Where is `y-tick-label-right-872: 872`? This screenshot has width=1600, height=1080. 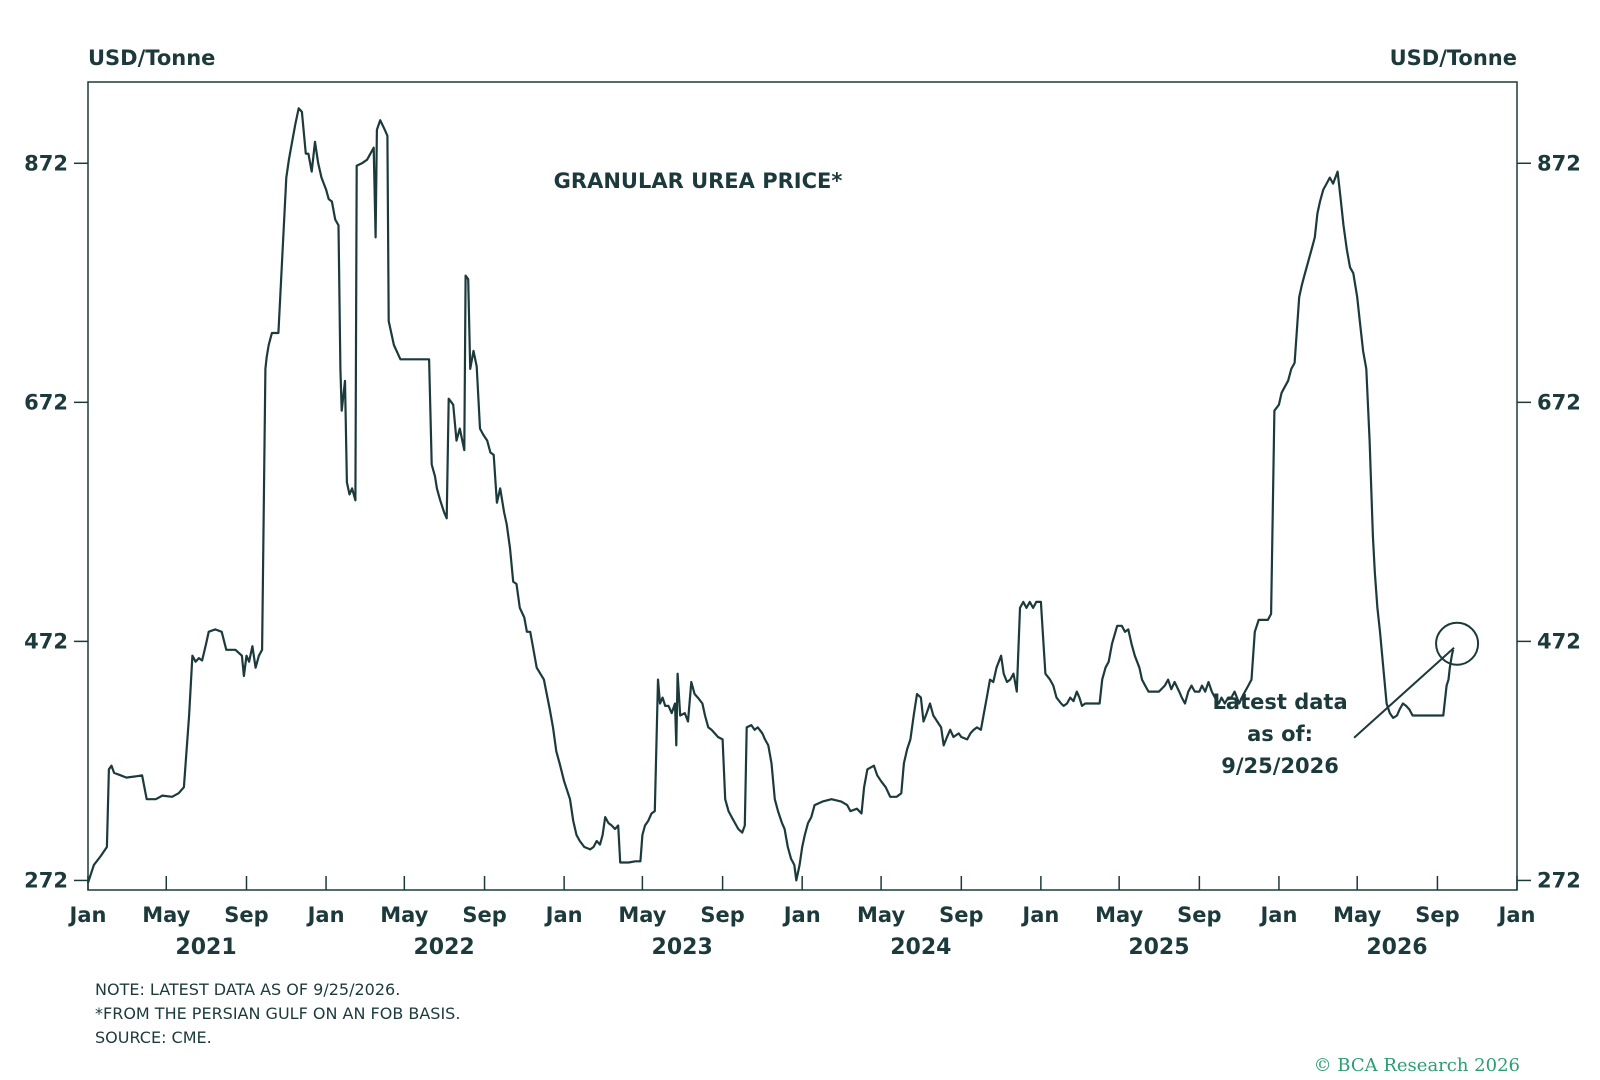 y-tick-label-right-872: 872 is located at coordinates (1559, 163).